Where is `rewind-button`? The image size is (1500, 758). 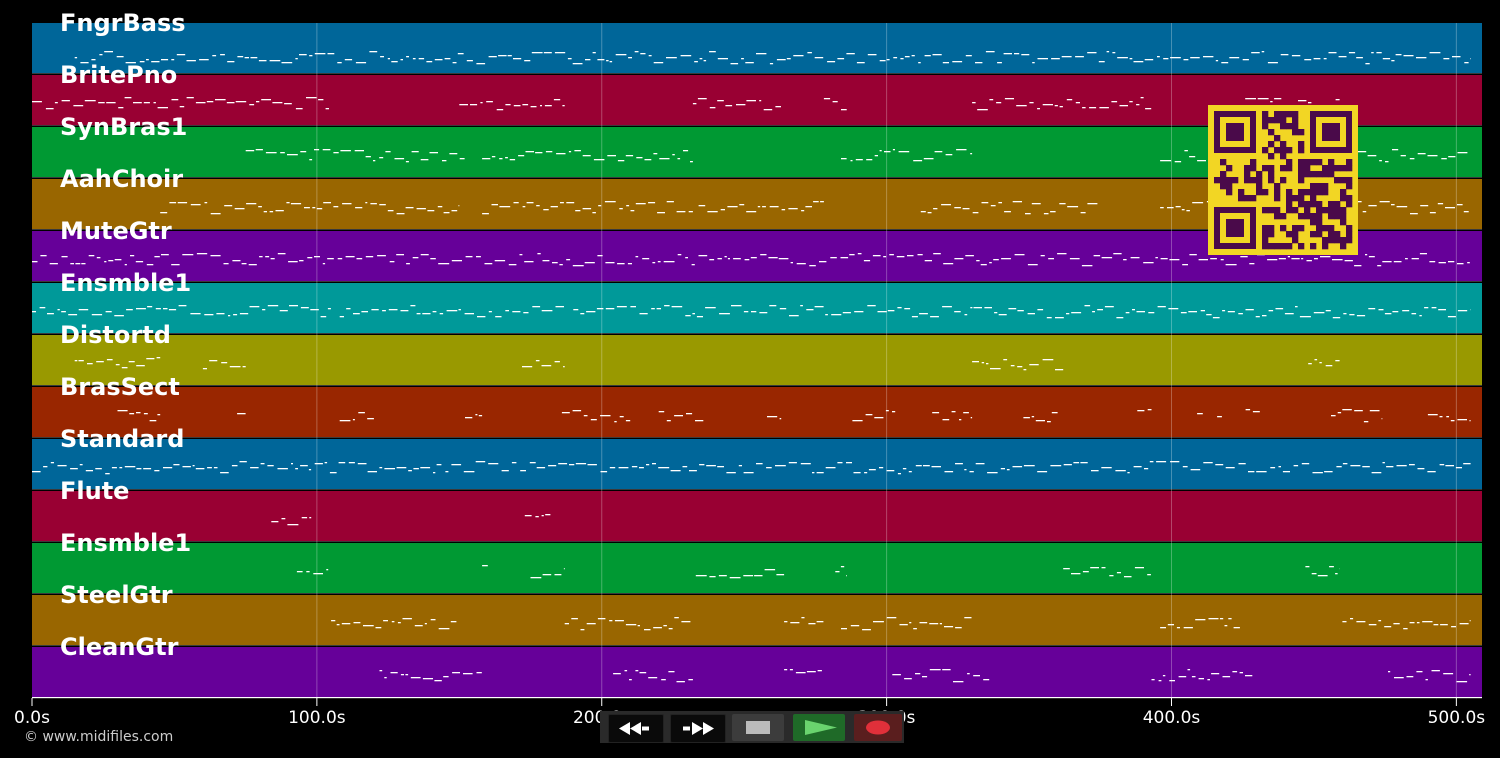 rewind-button is located at coordinates (636, 728).